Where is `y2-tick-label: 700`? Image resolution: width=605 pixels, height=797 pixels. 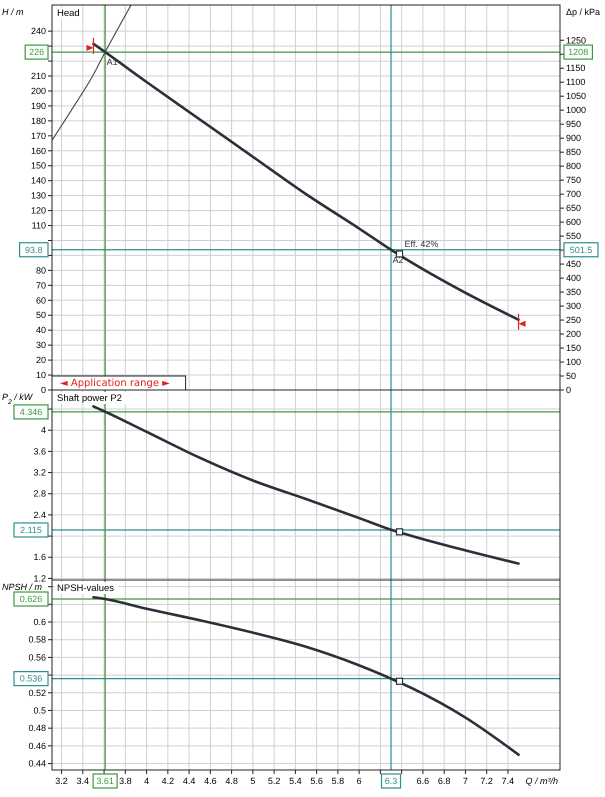 y2-tick-label: 700 is located at coordinates (574, 194).